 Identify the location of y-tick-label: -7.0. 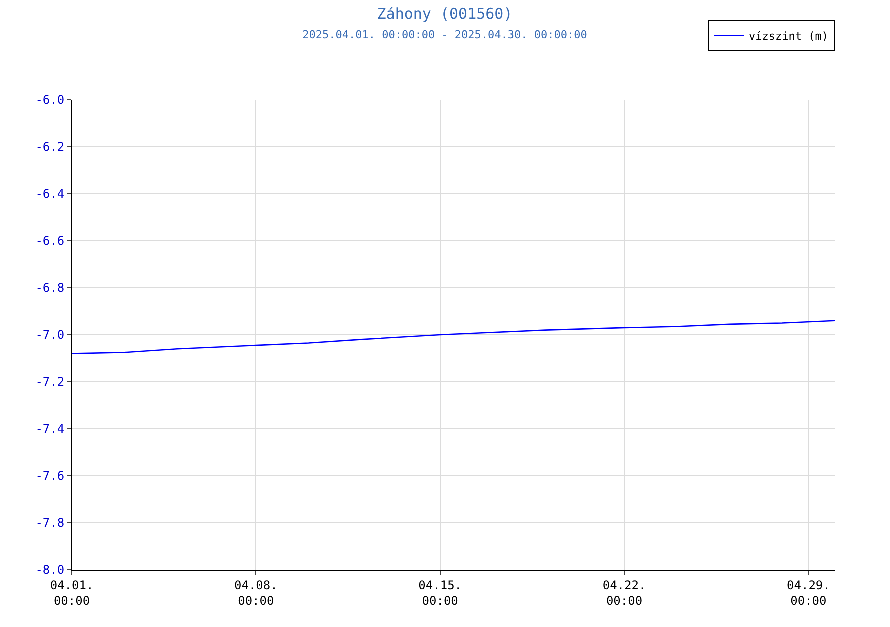
(50, 335).